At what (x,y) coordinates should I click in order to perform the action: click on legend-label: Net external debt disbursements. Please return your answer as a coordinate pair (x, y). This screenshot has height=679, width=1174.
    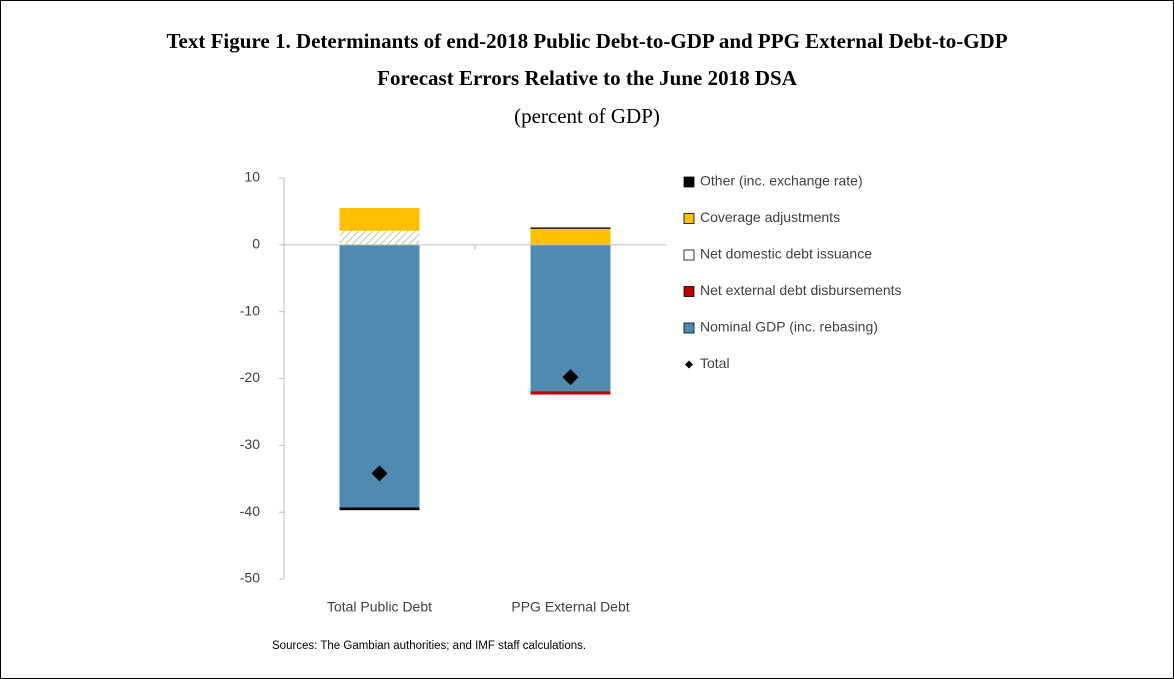
    Looking at the image, I should click on (801, 290).